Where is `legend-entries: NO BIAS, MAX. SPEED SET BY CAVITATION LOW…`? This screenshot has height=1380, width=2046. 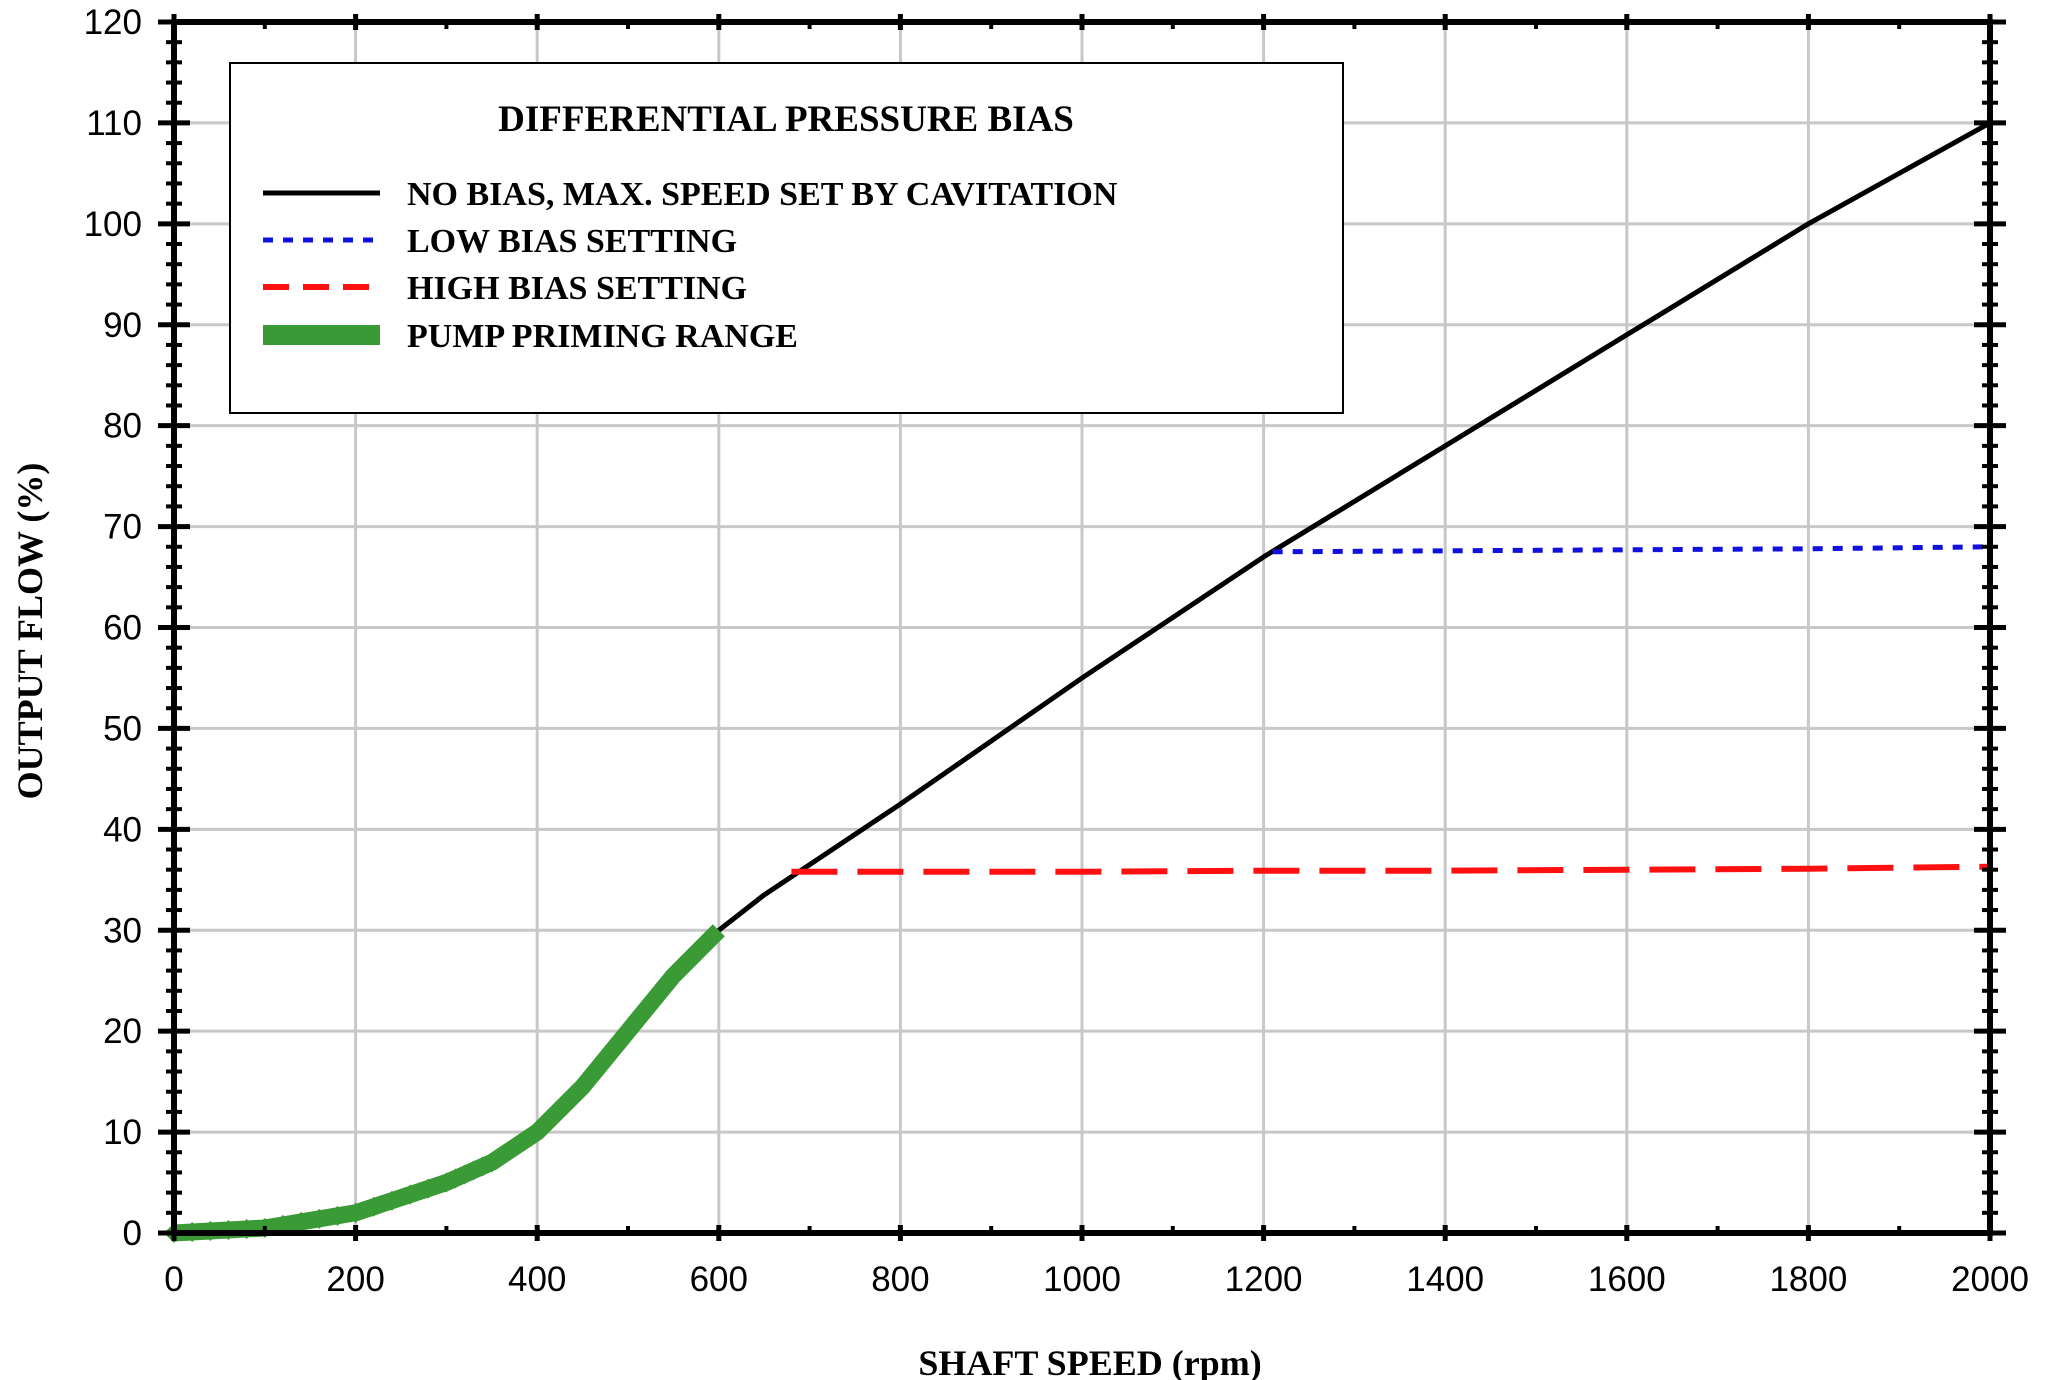 legend-entries: NO BIAS, MAX. SPEED SET BY CAVITATION LOW… is located at coordinates (690, 265).